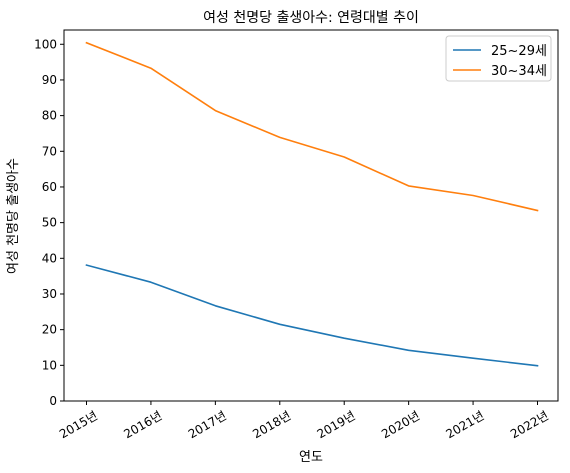 The height and width of the screenshot is (473, 570). What do you see at coordinates (49, 151) in the screenshot?
I see `y-tick-label: 70` at bounding box center [49, 151].